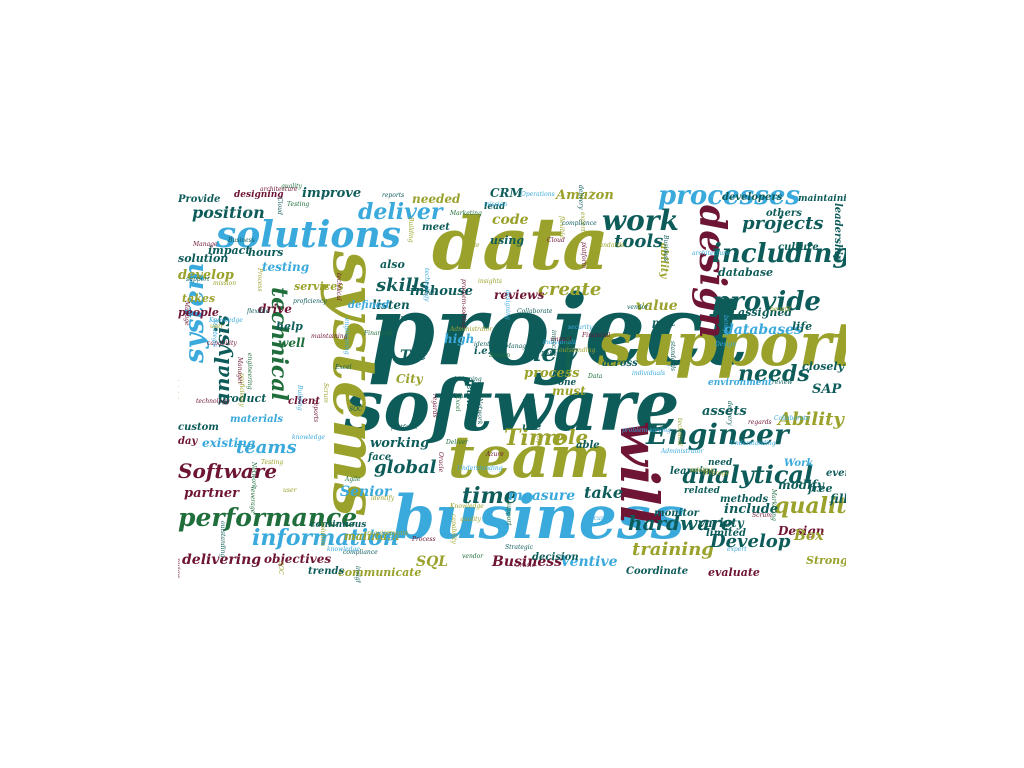  What do you see at coordinates (539, 518) in the screenshot?
I see `word-business: business` at bounding box center [539, 518].